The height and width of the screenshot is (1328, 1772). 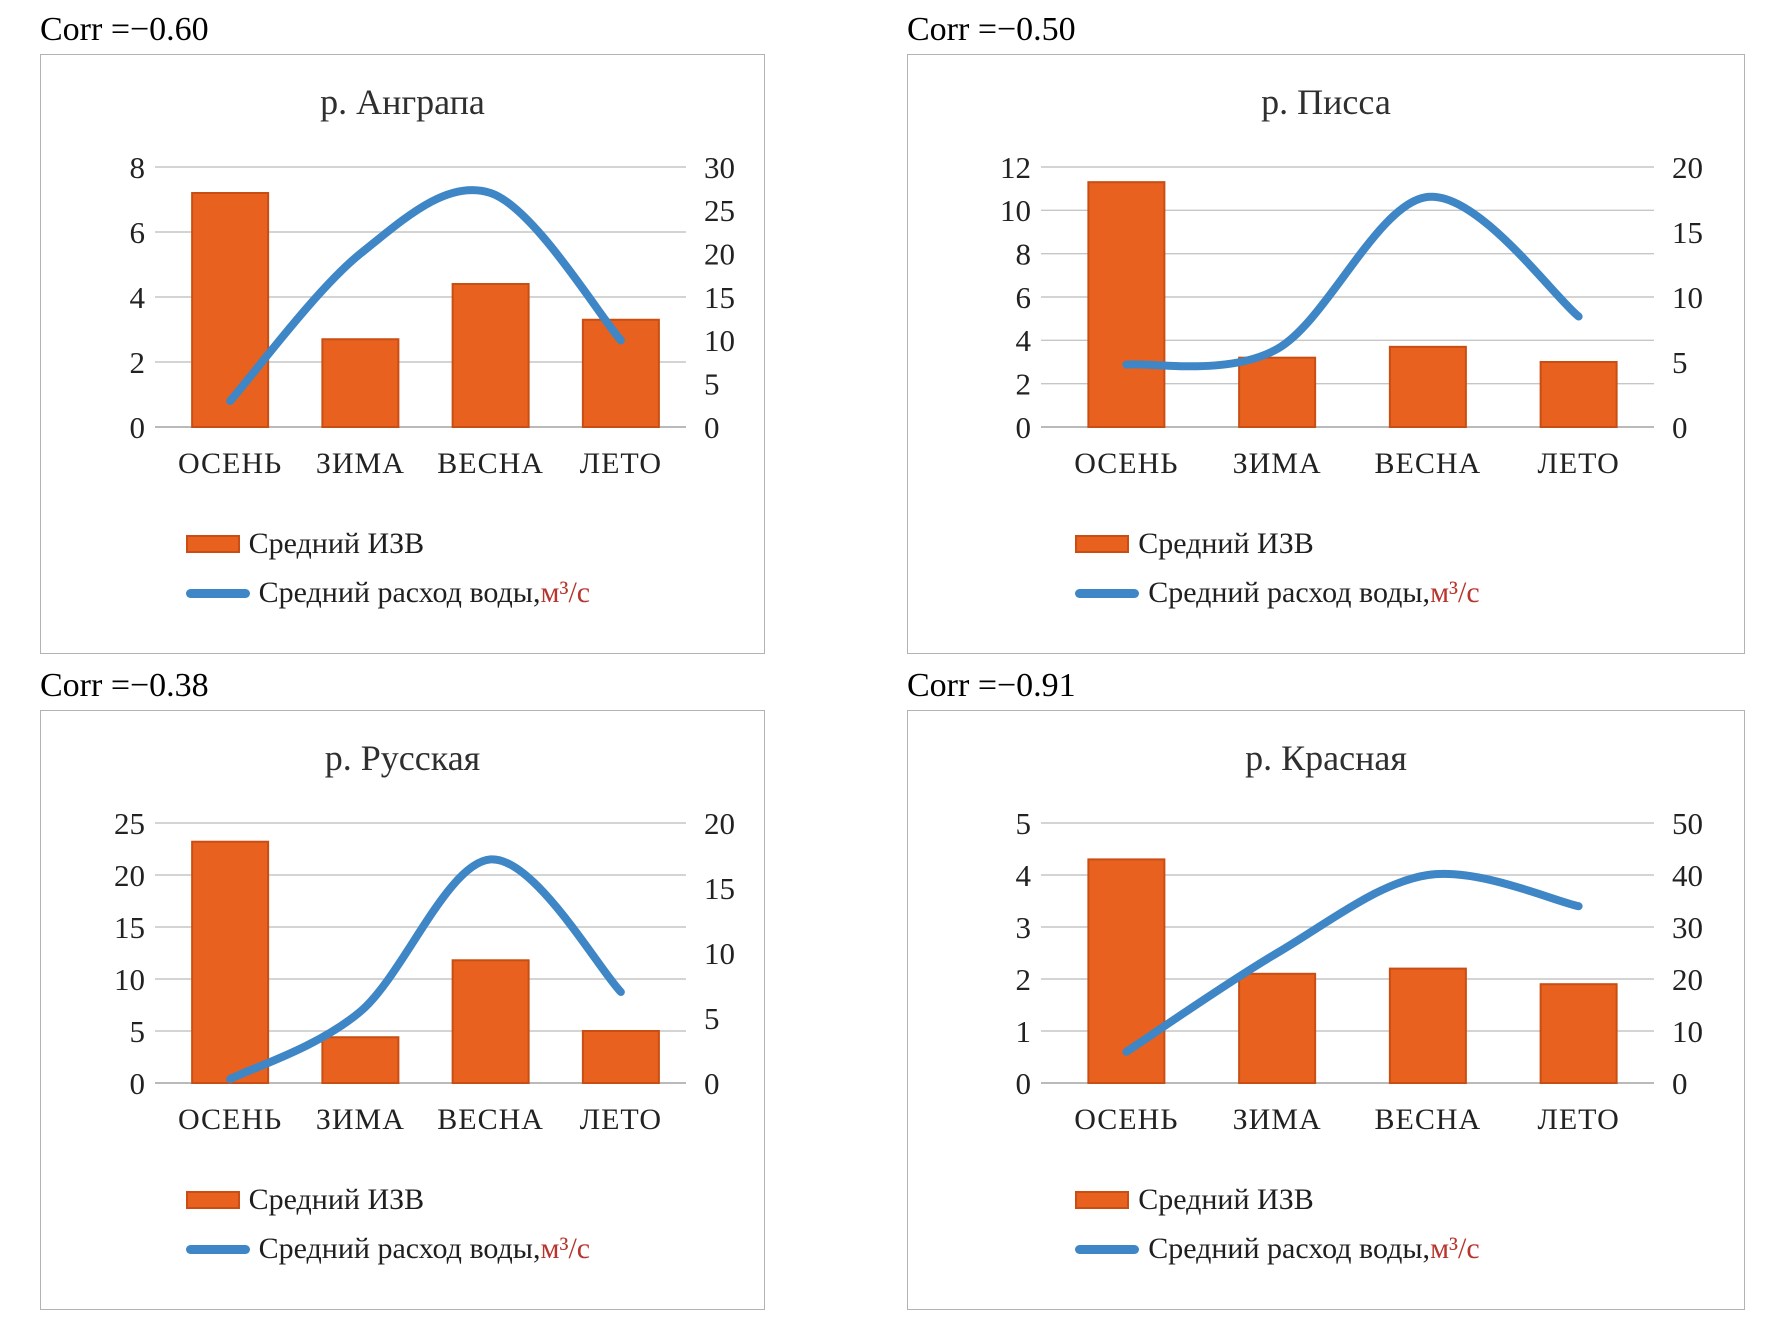 I want to click on chart-title: р. Писса, so click(x=1326, y=102).